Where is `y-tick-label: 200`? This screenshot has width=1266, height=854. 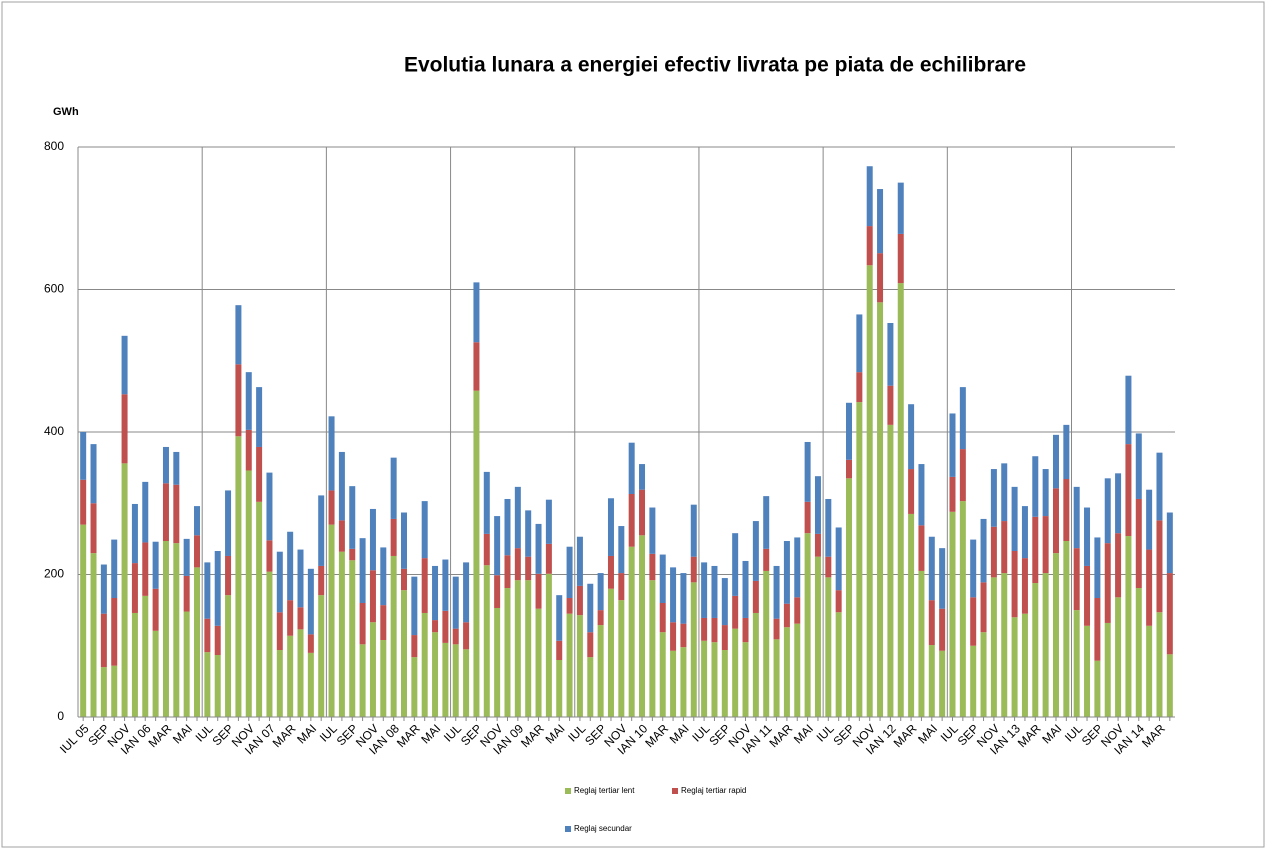
y-tick-label: 200 is located at coordinates (54, 574).